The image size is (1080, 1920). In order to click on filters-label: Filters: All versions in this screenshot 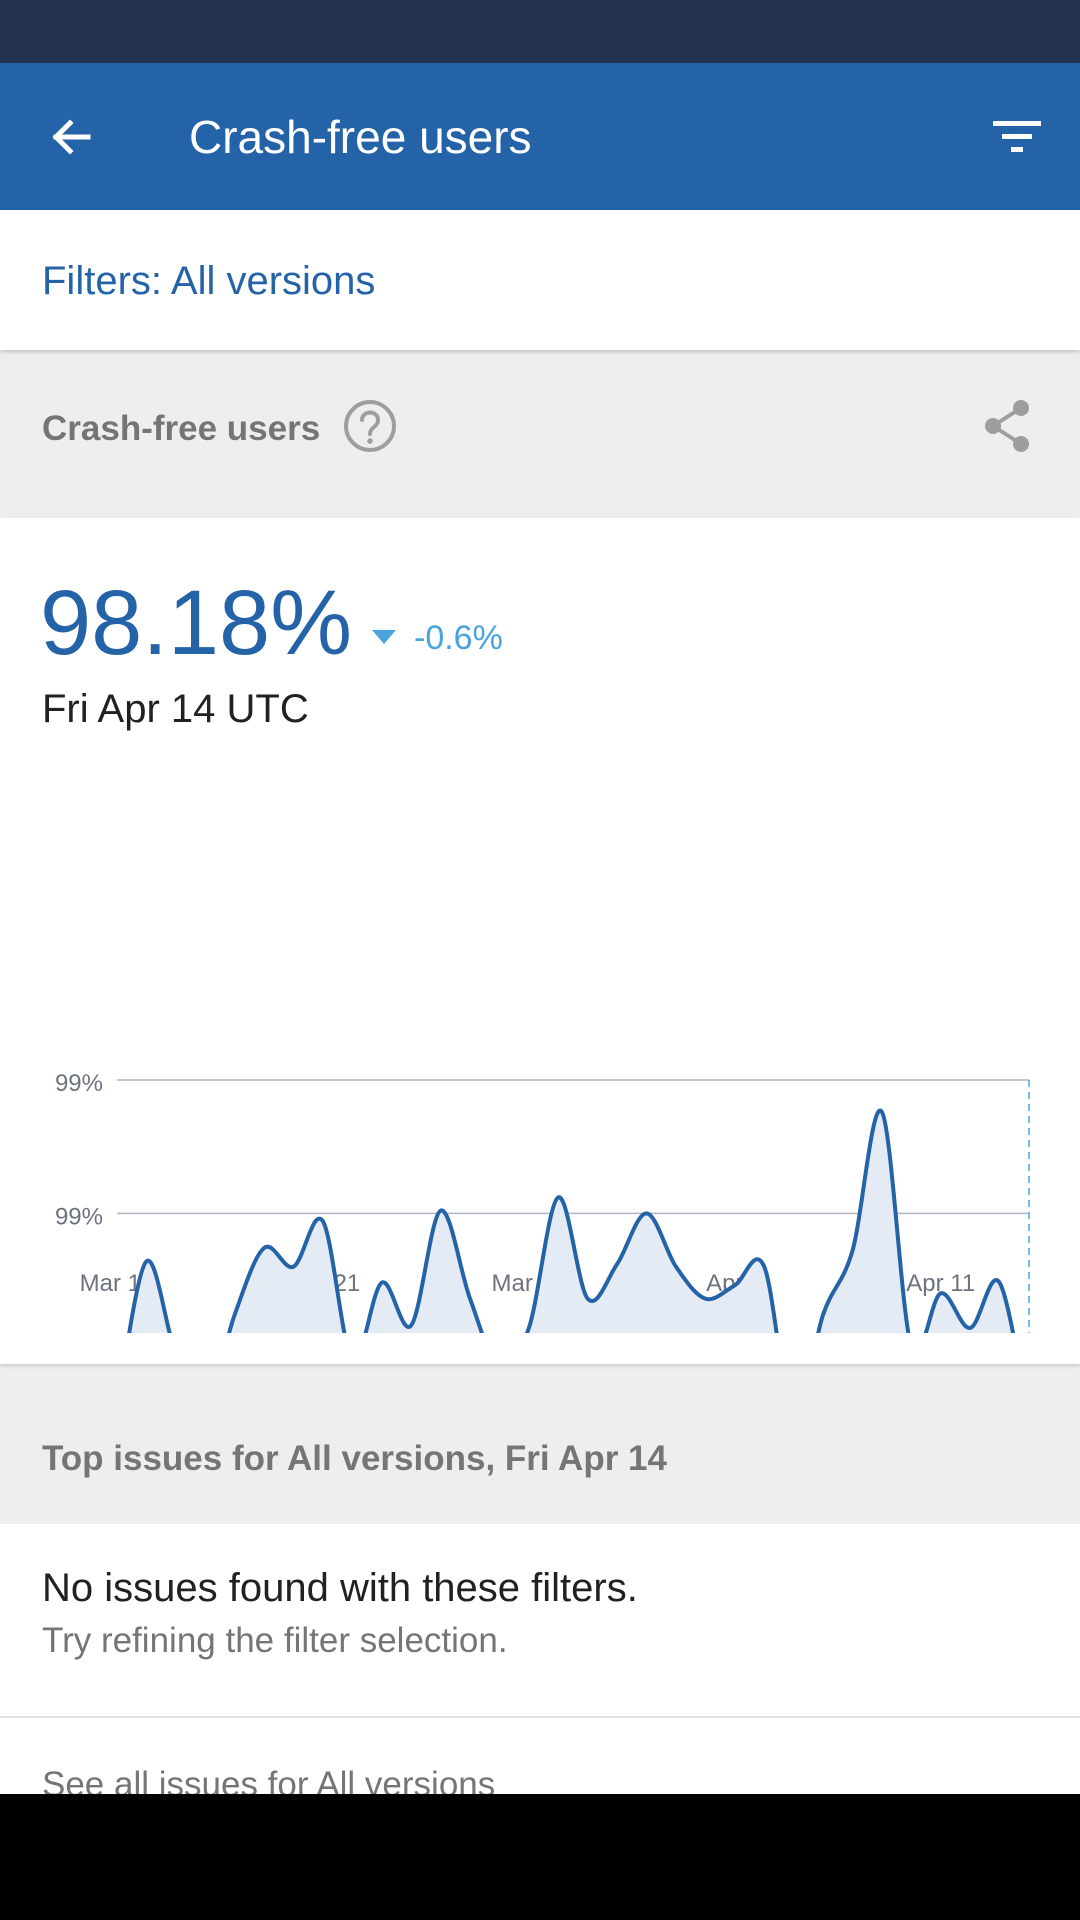, I will do `click(209, 281)`.